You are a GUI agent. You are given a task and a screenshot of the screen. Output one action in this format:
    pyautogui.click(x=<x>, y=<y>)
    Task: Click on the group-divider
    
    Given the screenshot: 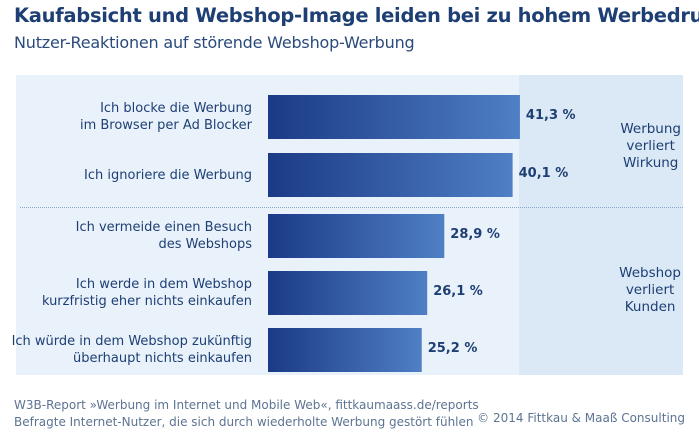 What is the action you would take?
    pyautogui.click(x=351, y=207)
    